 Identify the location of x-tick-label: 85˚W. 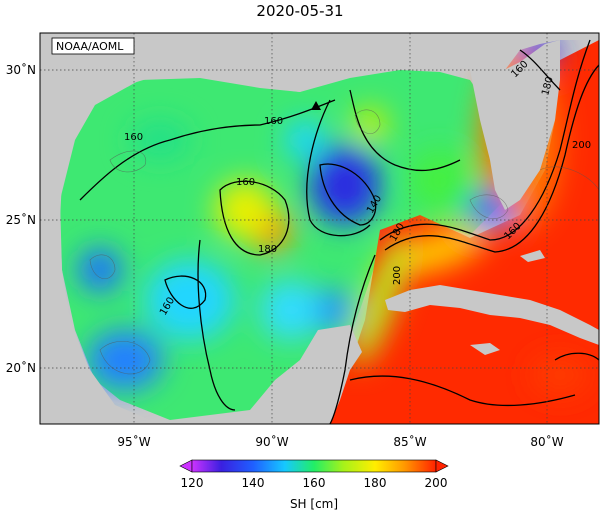
(409, 441).